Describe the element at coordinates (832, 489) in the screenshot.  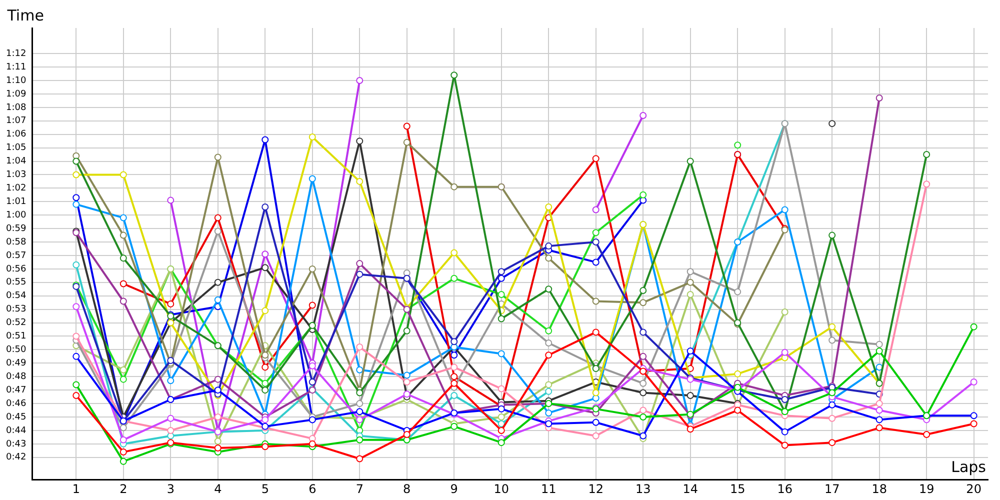
I see `x-tick-label: 17` at that location.